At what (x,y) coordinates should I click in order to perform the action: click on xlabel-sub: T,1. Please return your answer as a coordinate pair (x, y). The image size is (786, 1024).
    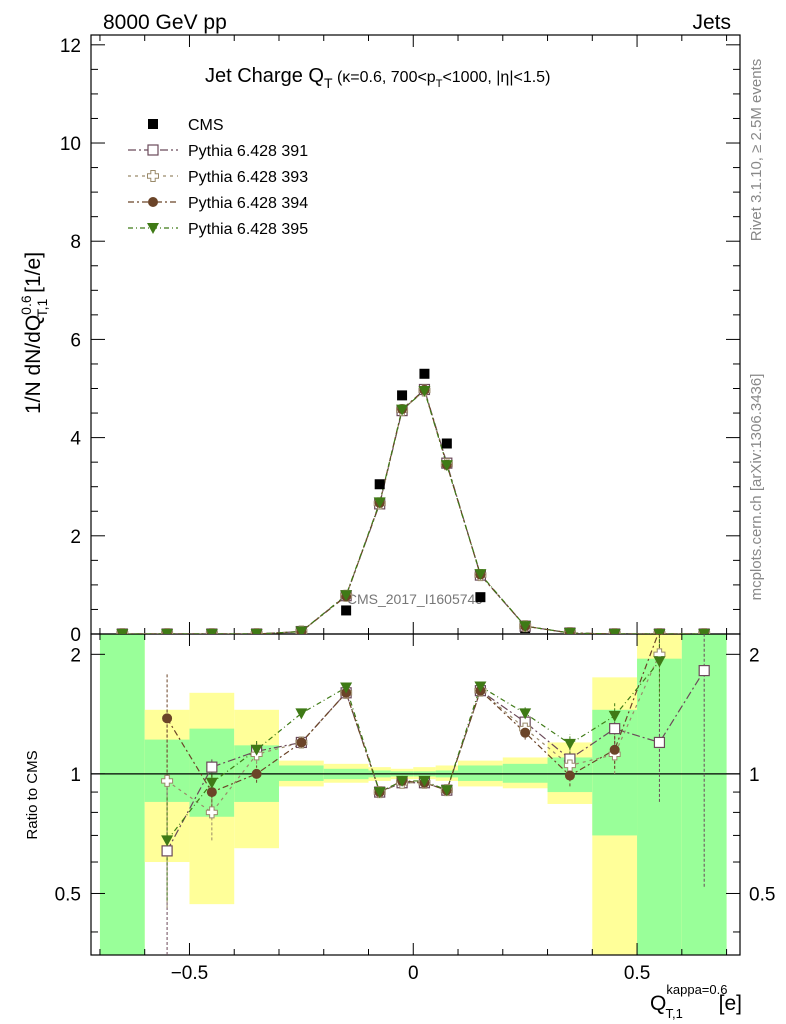
    Looking at the image, I should click on (673, 1013).